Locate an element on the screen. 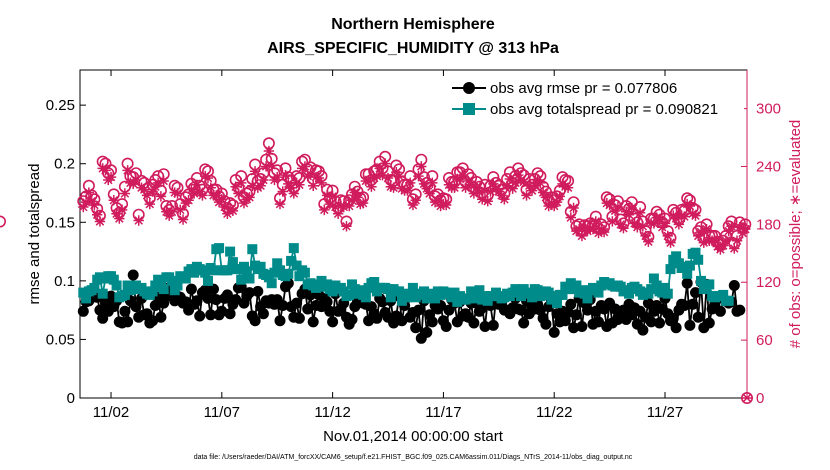 Image resolution: width=830 pixels, height=470 pixels. y-tick-label: 0.1 is located at coordinates (64, 281).